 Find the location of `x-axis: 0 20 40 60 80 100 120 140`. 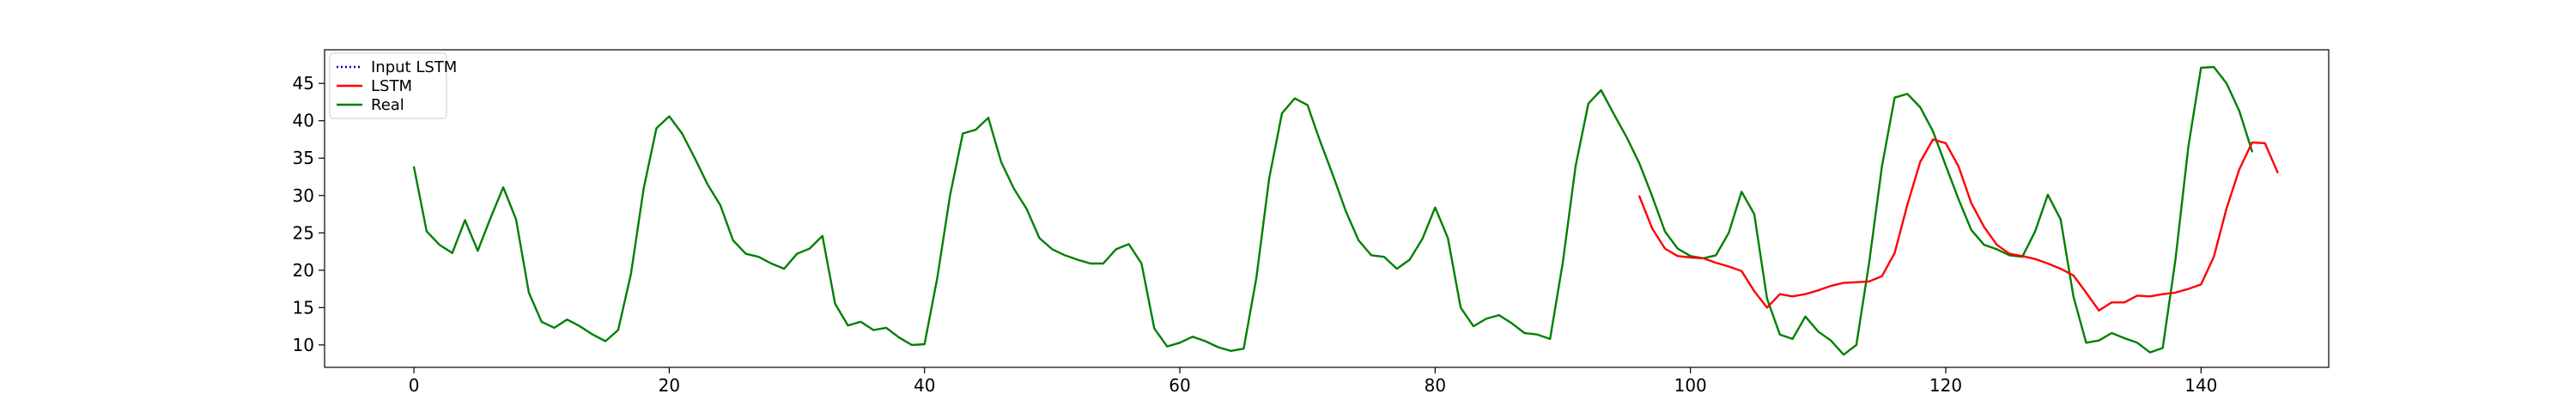

x-axis: 0 20 40 60 80 100 120 140 is located at coordinates (1313, 381).